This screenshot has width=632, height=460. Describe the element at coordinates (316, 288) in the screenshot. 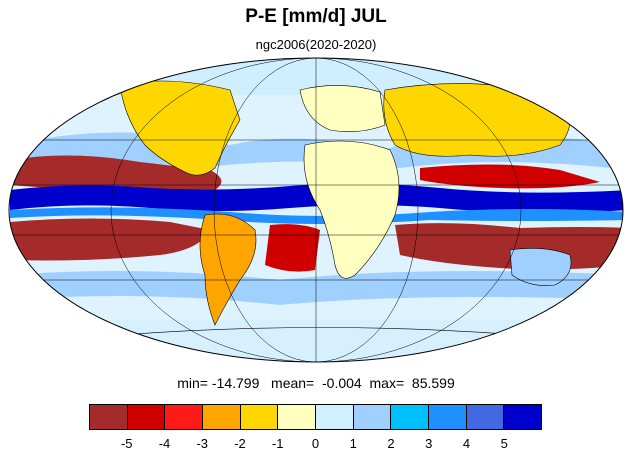

I see `south-midlat-blue` at that location.